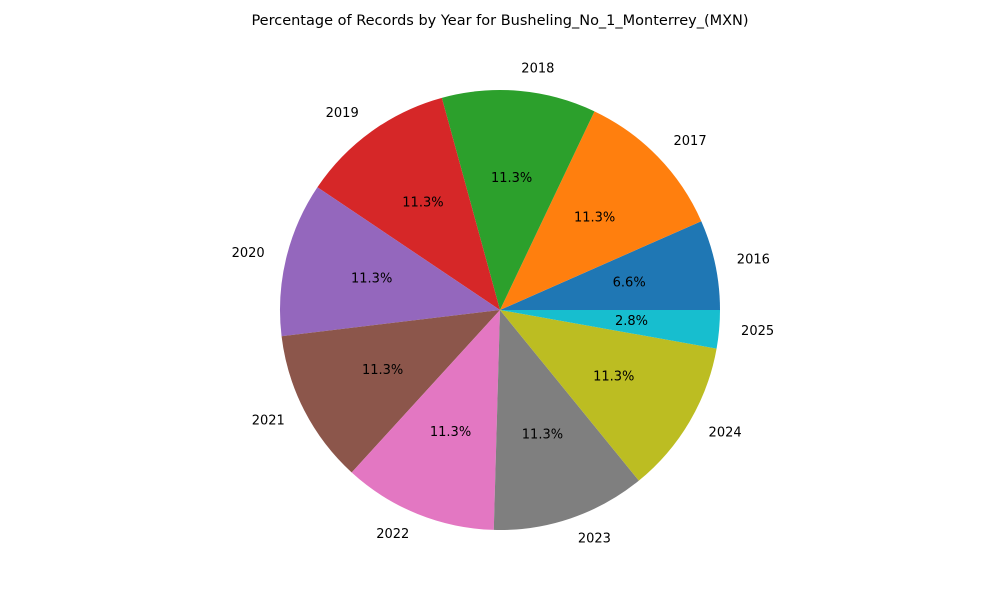 This screenshot has width=1000, height=600. Describe the element at coordinates (613, 376) in the screenshot. I see `percentage-label-2024: 11.3%` at that location.